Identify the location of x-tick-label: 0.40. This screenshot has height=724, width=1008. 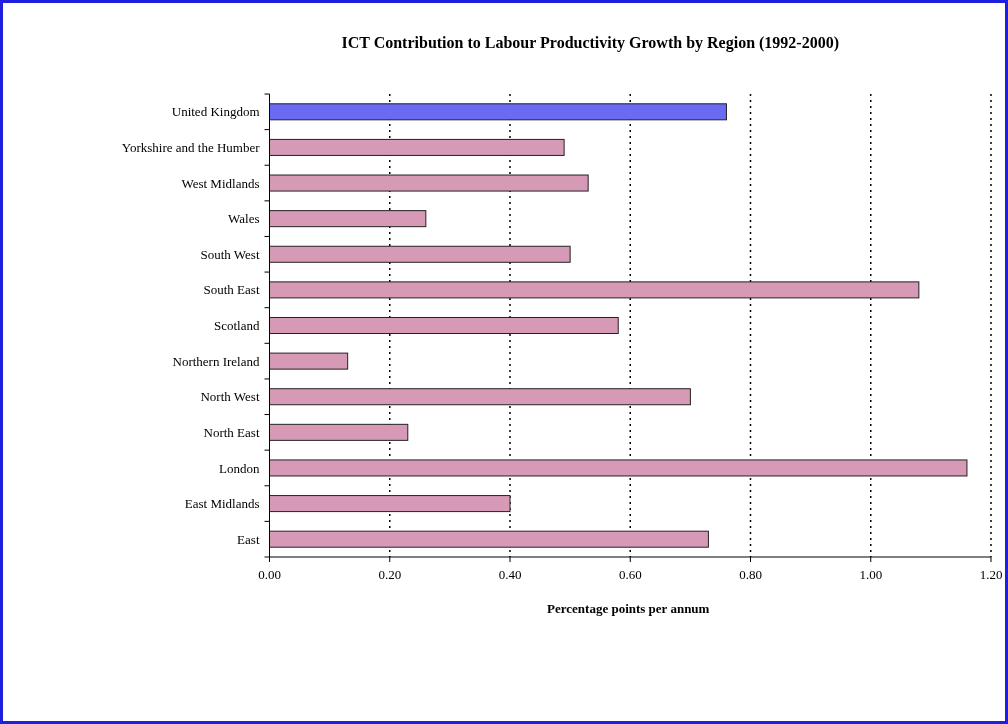
(510, 574).